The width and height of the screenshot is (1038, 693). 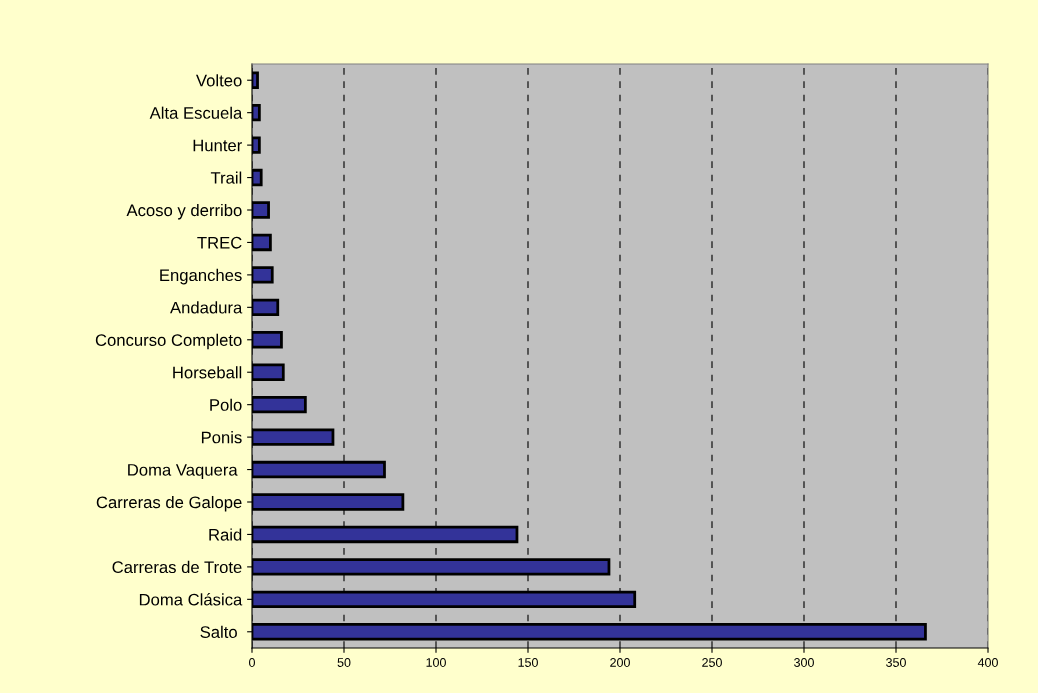 What do you see at coordinates (201, 276) in the screenshot?
I see `y-tick-label: Enganches` at bounding box center [201, 276].